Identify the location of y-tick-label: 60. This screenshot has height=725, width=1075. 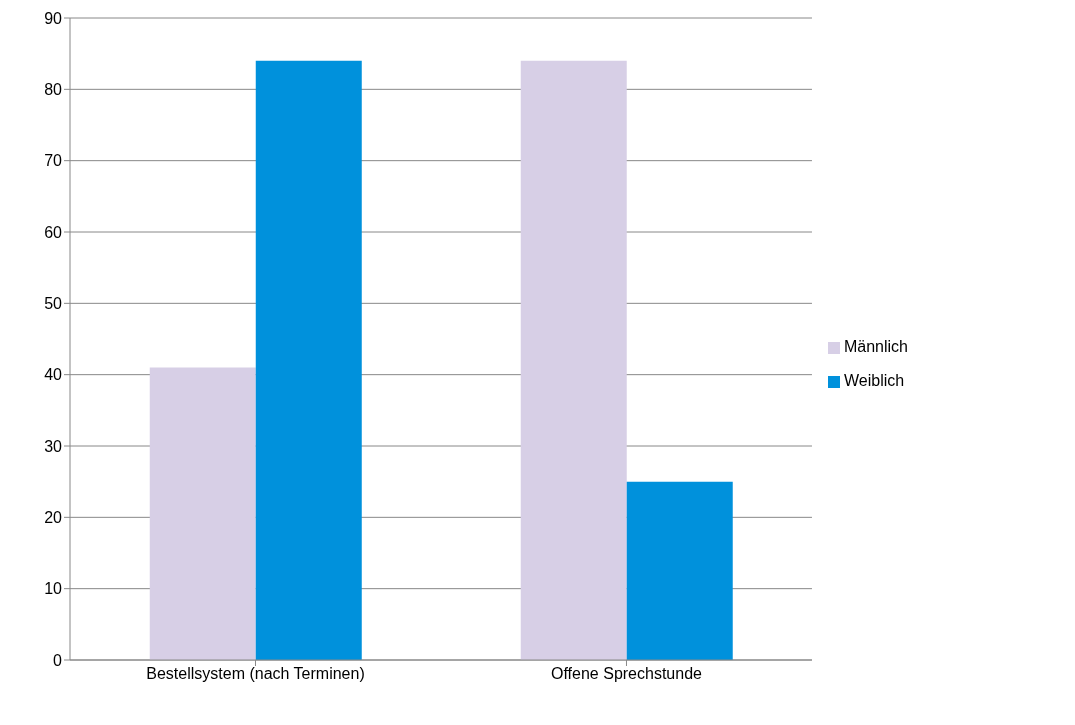
(53, 232).